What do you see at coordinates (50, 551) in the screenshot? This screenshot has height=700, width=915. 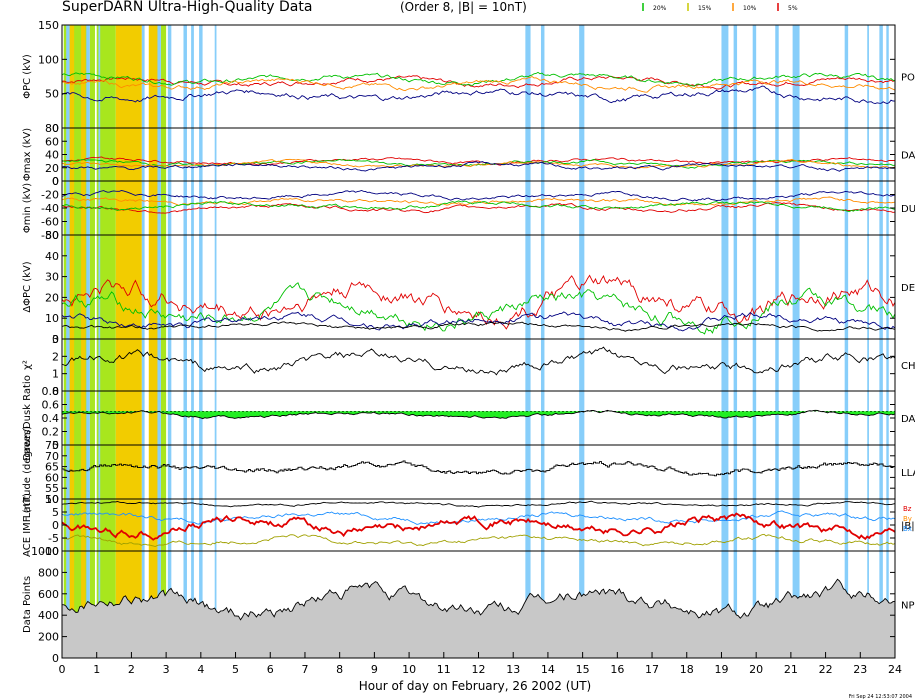 I see `y-tick-label: -10` at bounding box center [50, 551].